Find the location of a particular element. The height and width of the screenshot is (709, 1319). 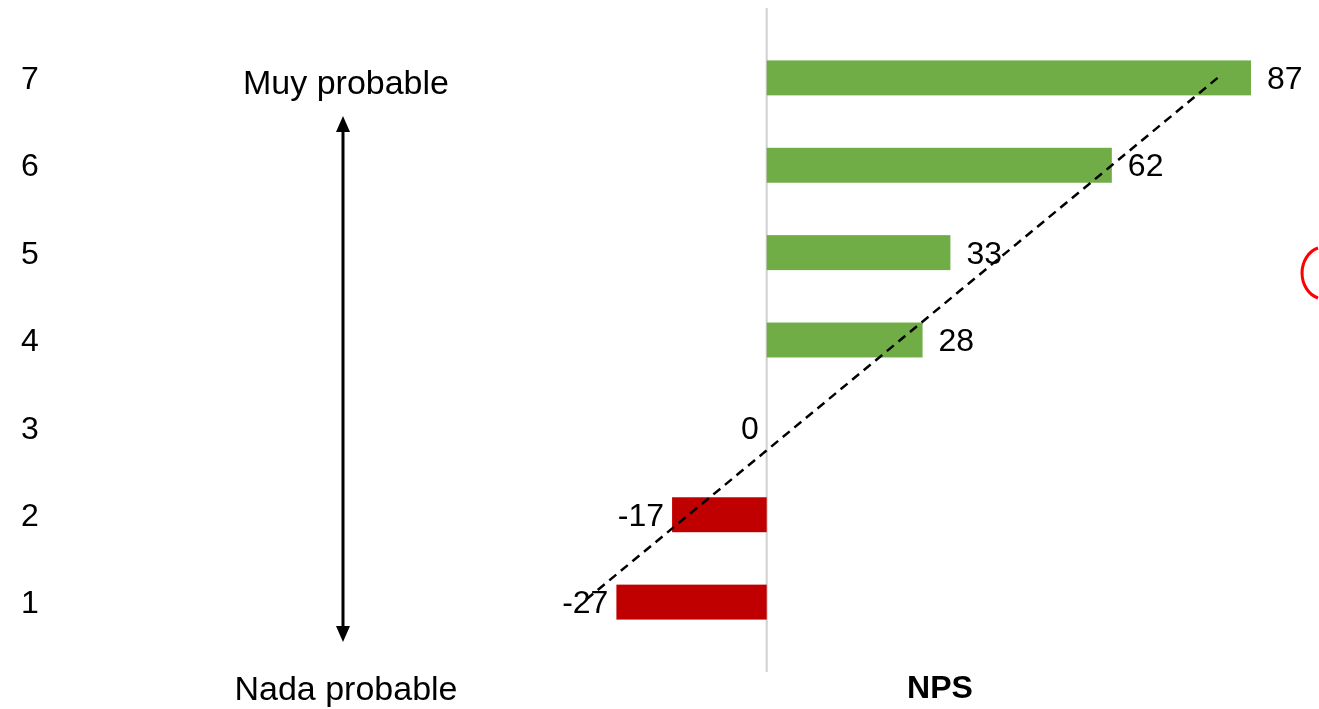

data-label: 62 is located at coordinates (1145, 165).